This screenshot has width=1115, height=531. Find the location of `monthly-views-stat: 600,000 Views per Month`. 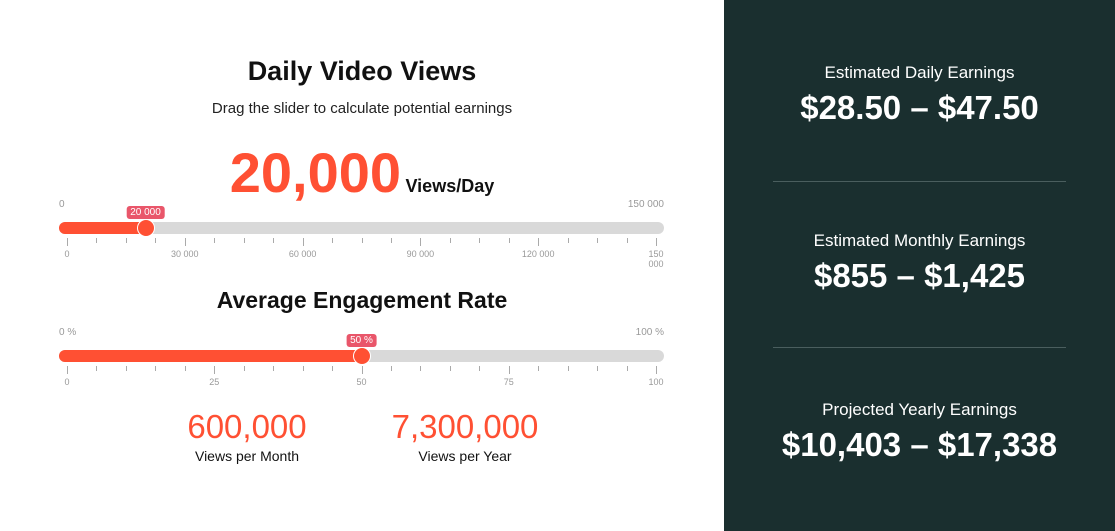

monthly-views-stat: 600,000 Views per Month is located at coordinates (247, 436).